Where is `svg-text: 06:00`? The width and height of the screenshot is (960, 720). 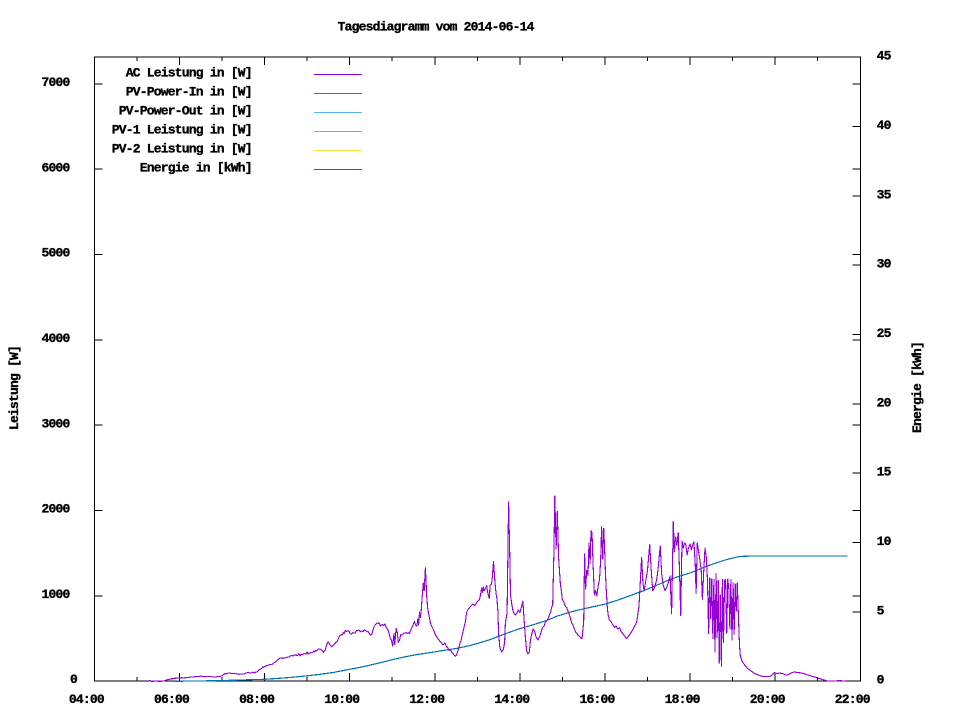 svg-text: 06:00 is located at coordinates (172, 699).